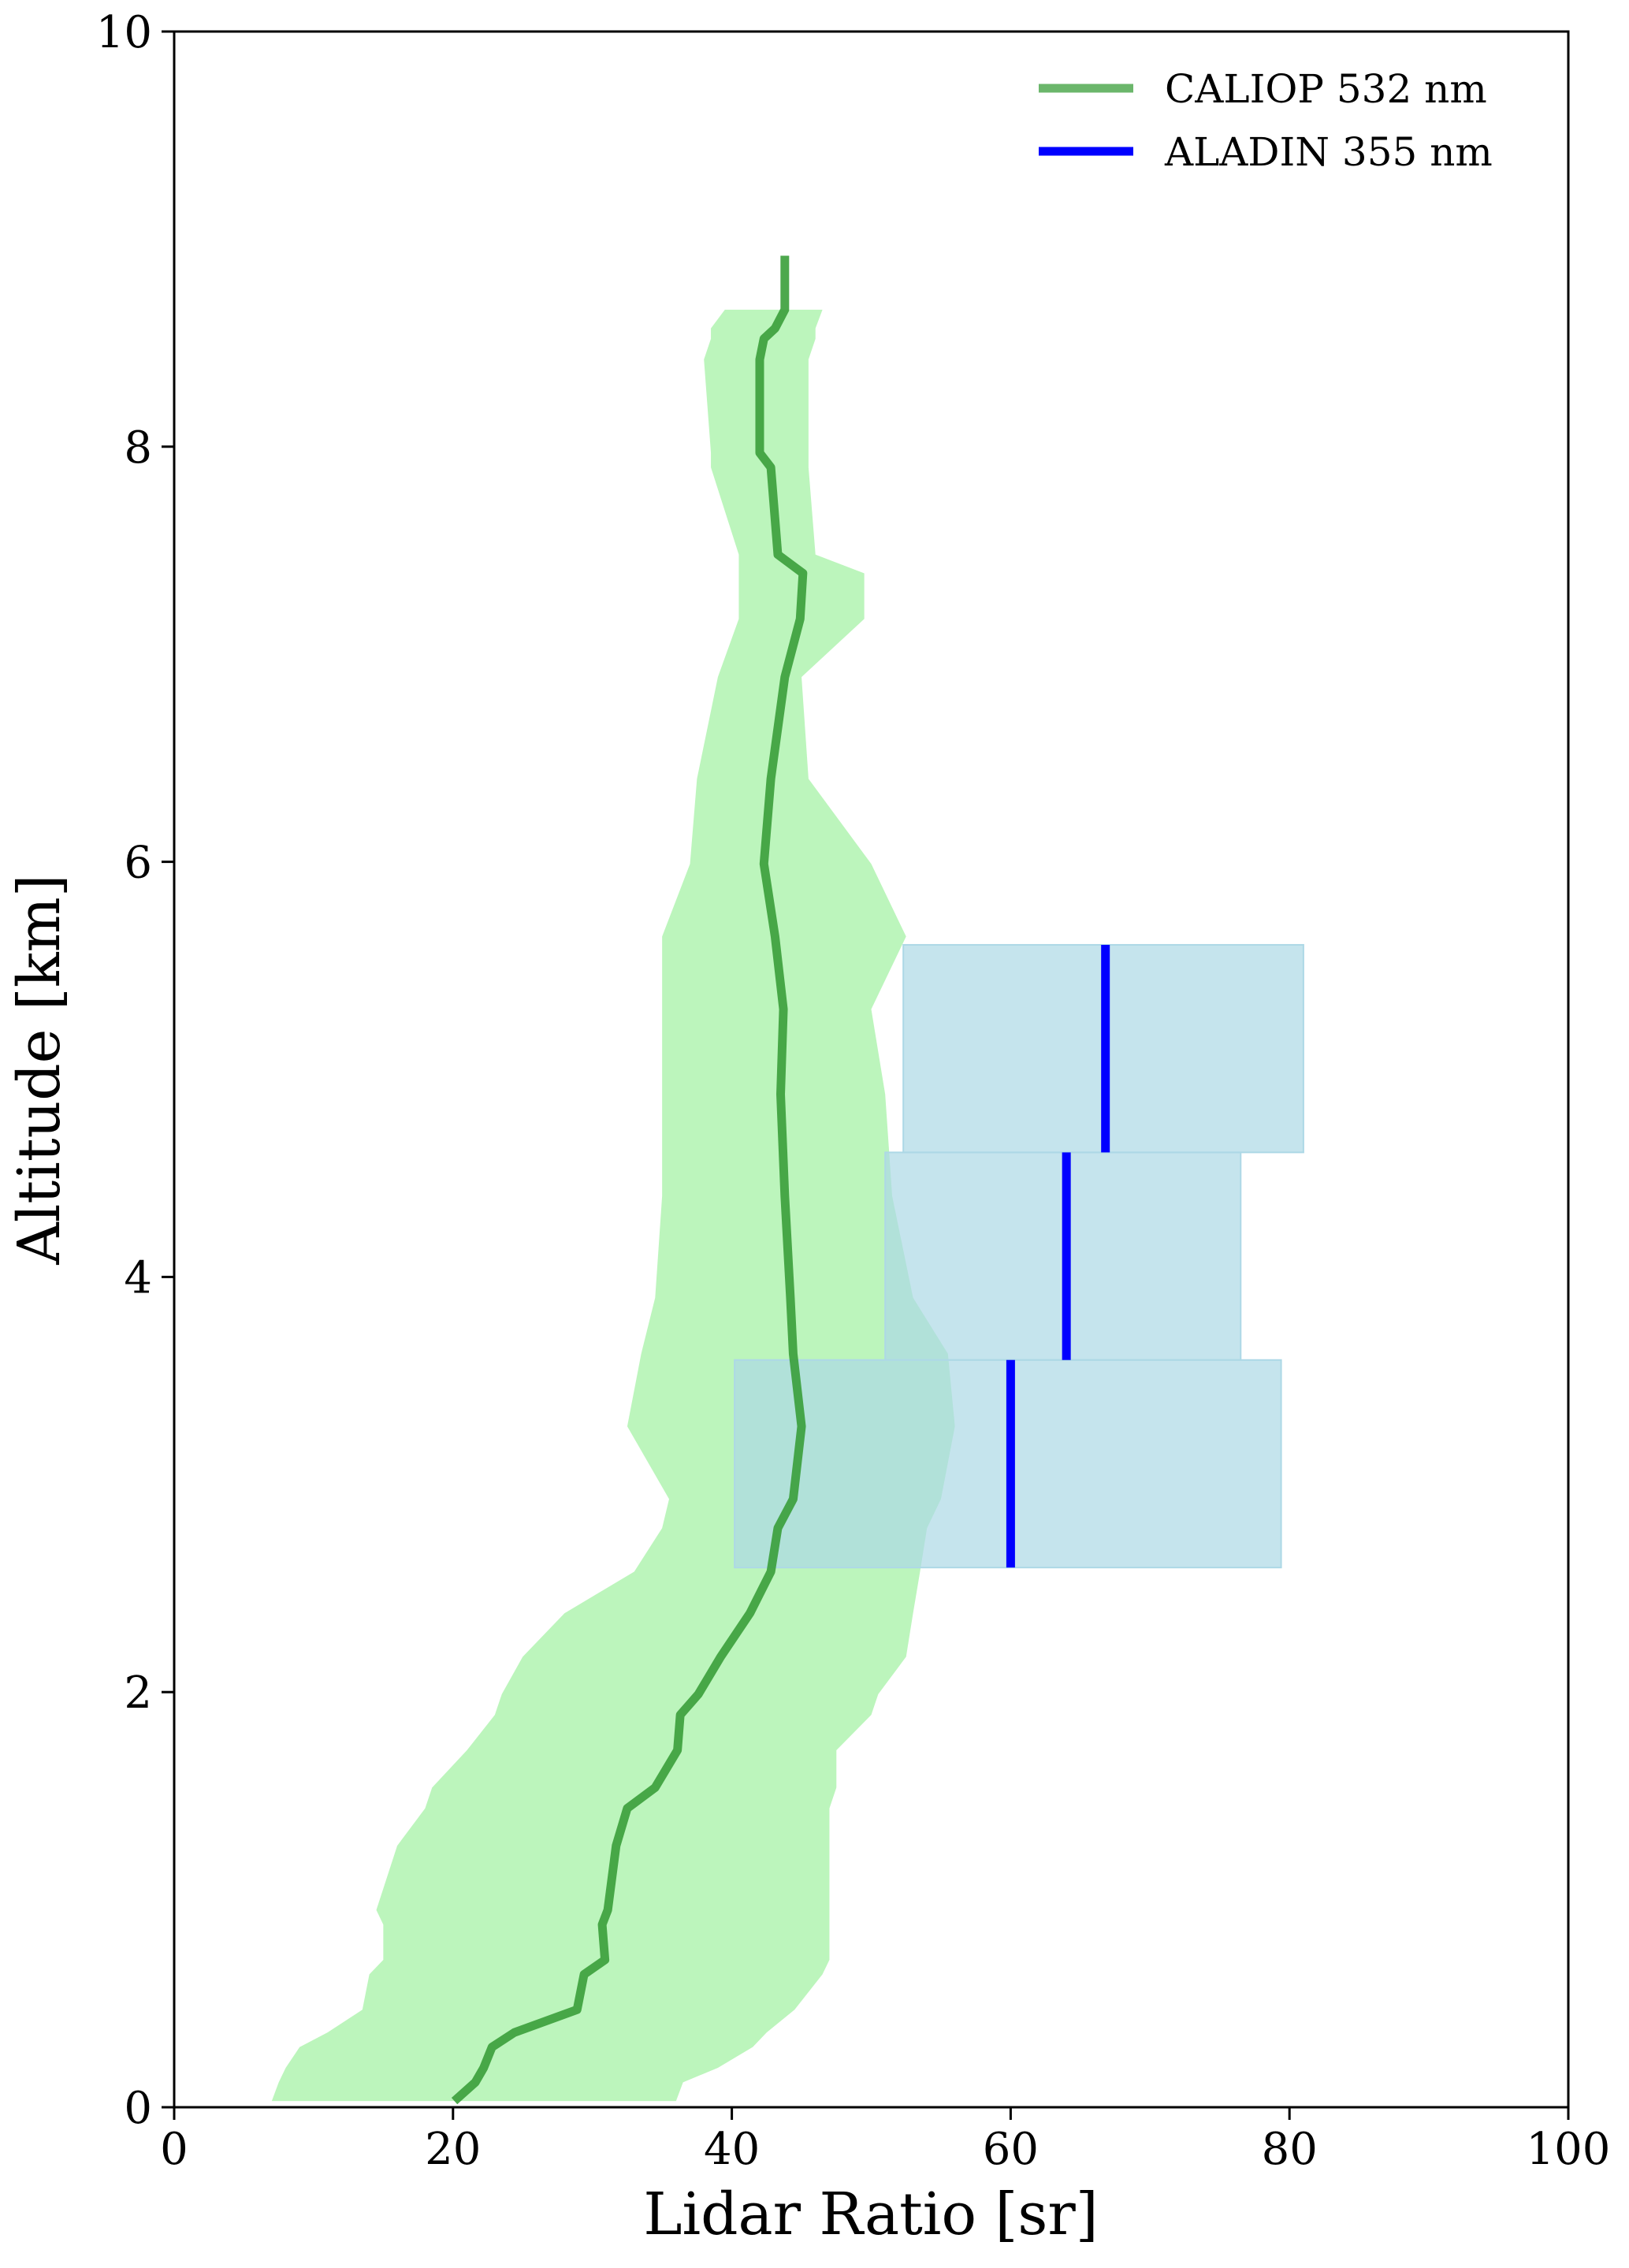 This screenshot has height=2268, width=1629. I want to click on x-tick-label: 100, so click(1569, 2149).